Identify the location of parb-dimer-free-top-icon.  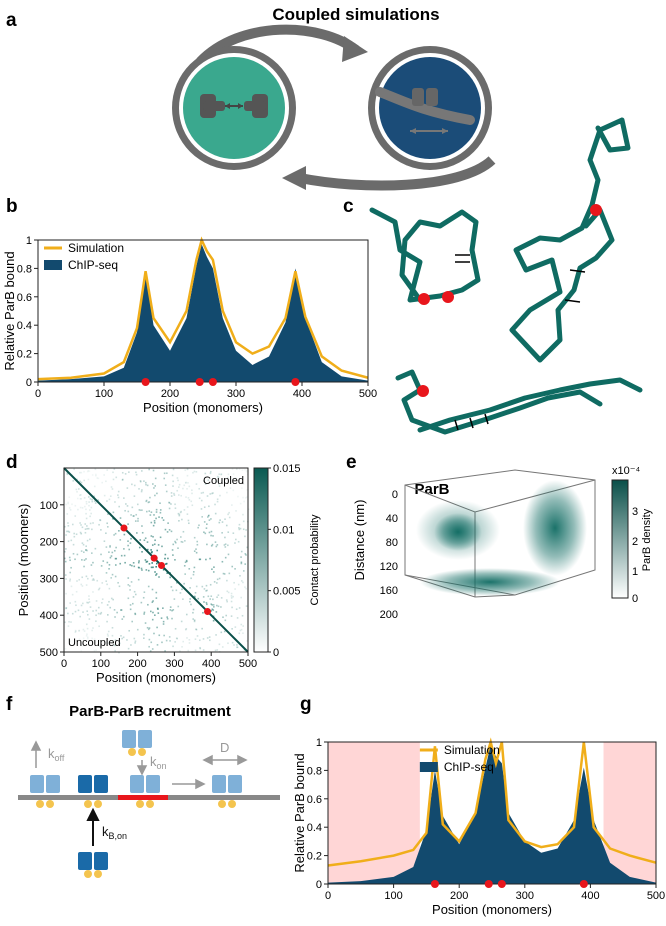
(137, 743).